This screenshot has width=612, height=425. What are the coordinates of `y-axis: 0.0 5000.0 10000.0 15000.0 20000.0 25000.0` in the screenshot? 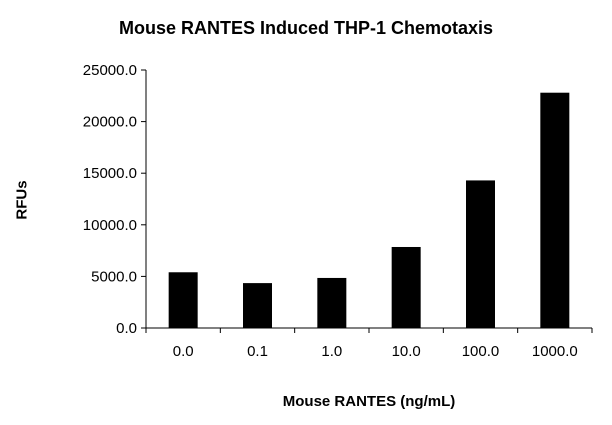 It's located at (115, 199).